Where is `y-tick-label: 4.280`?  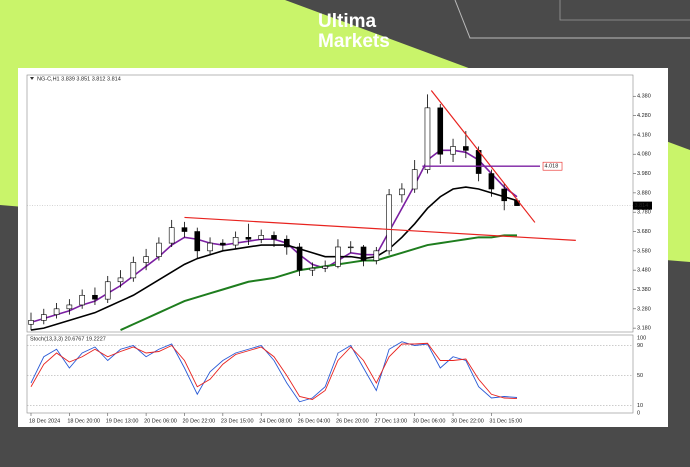 y-tick-label: 4.280 is located at coordinates (644, 116).